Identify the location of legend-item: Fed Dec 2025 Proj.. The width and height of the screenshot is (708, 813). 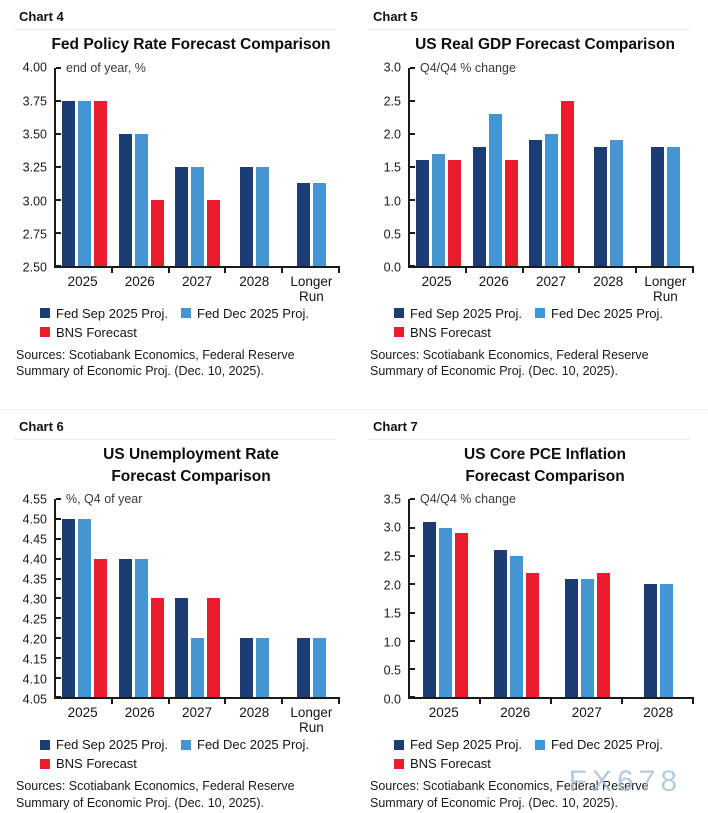
(251, 744).